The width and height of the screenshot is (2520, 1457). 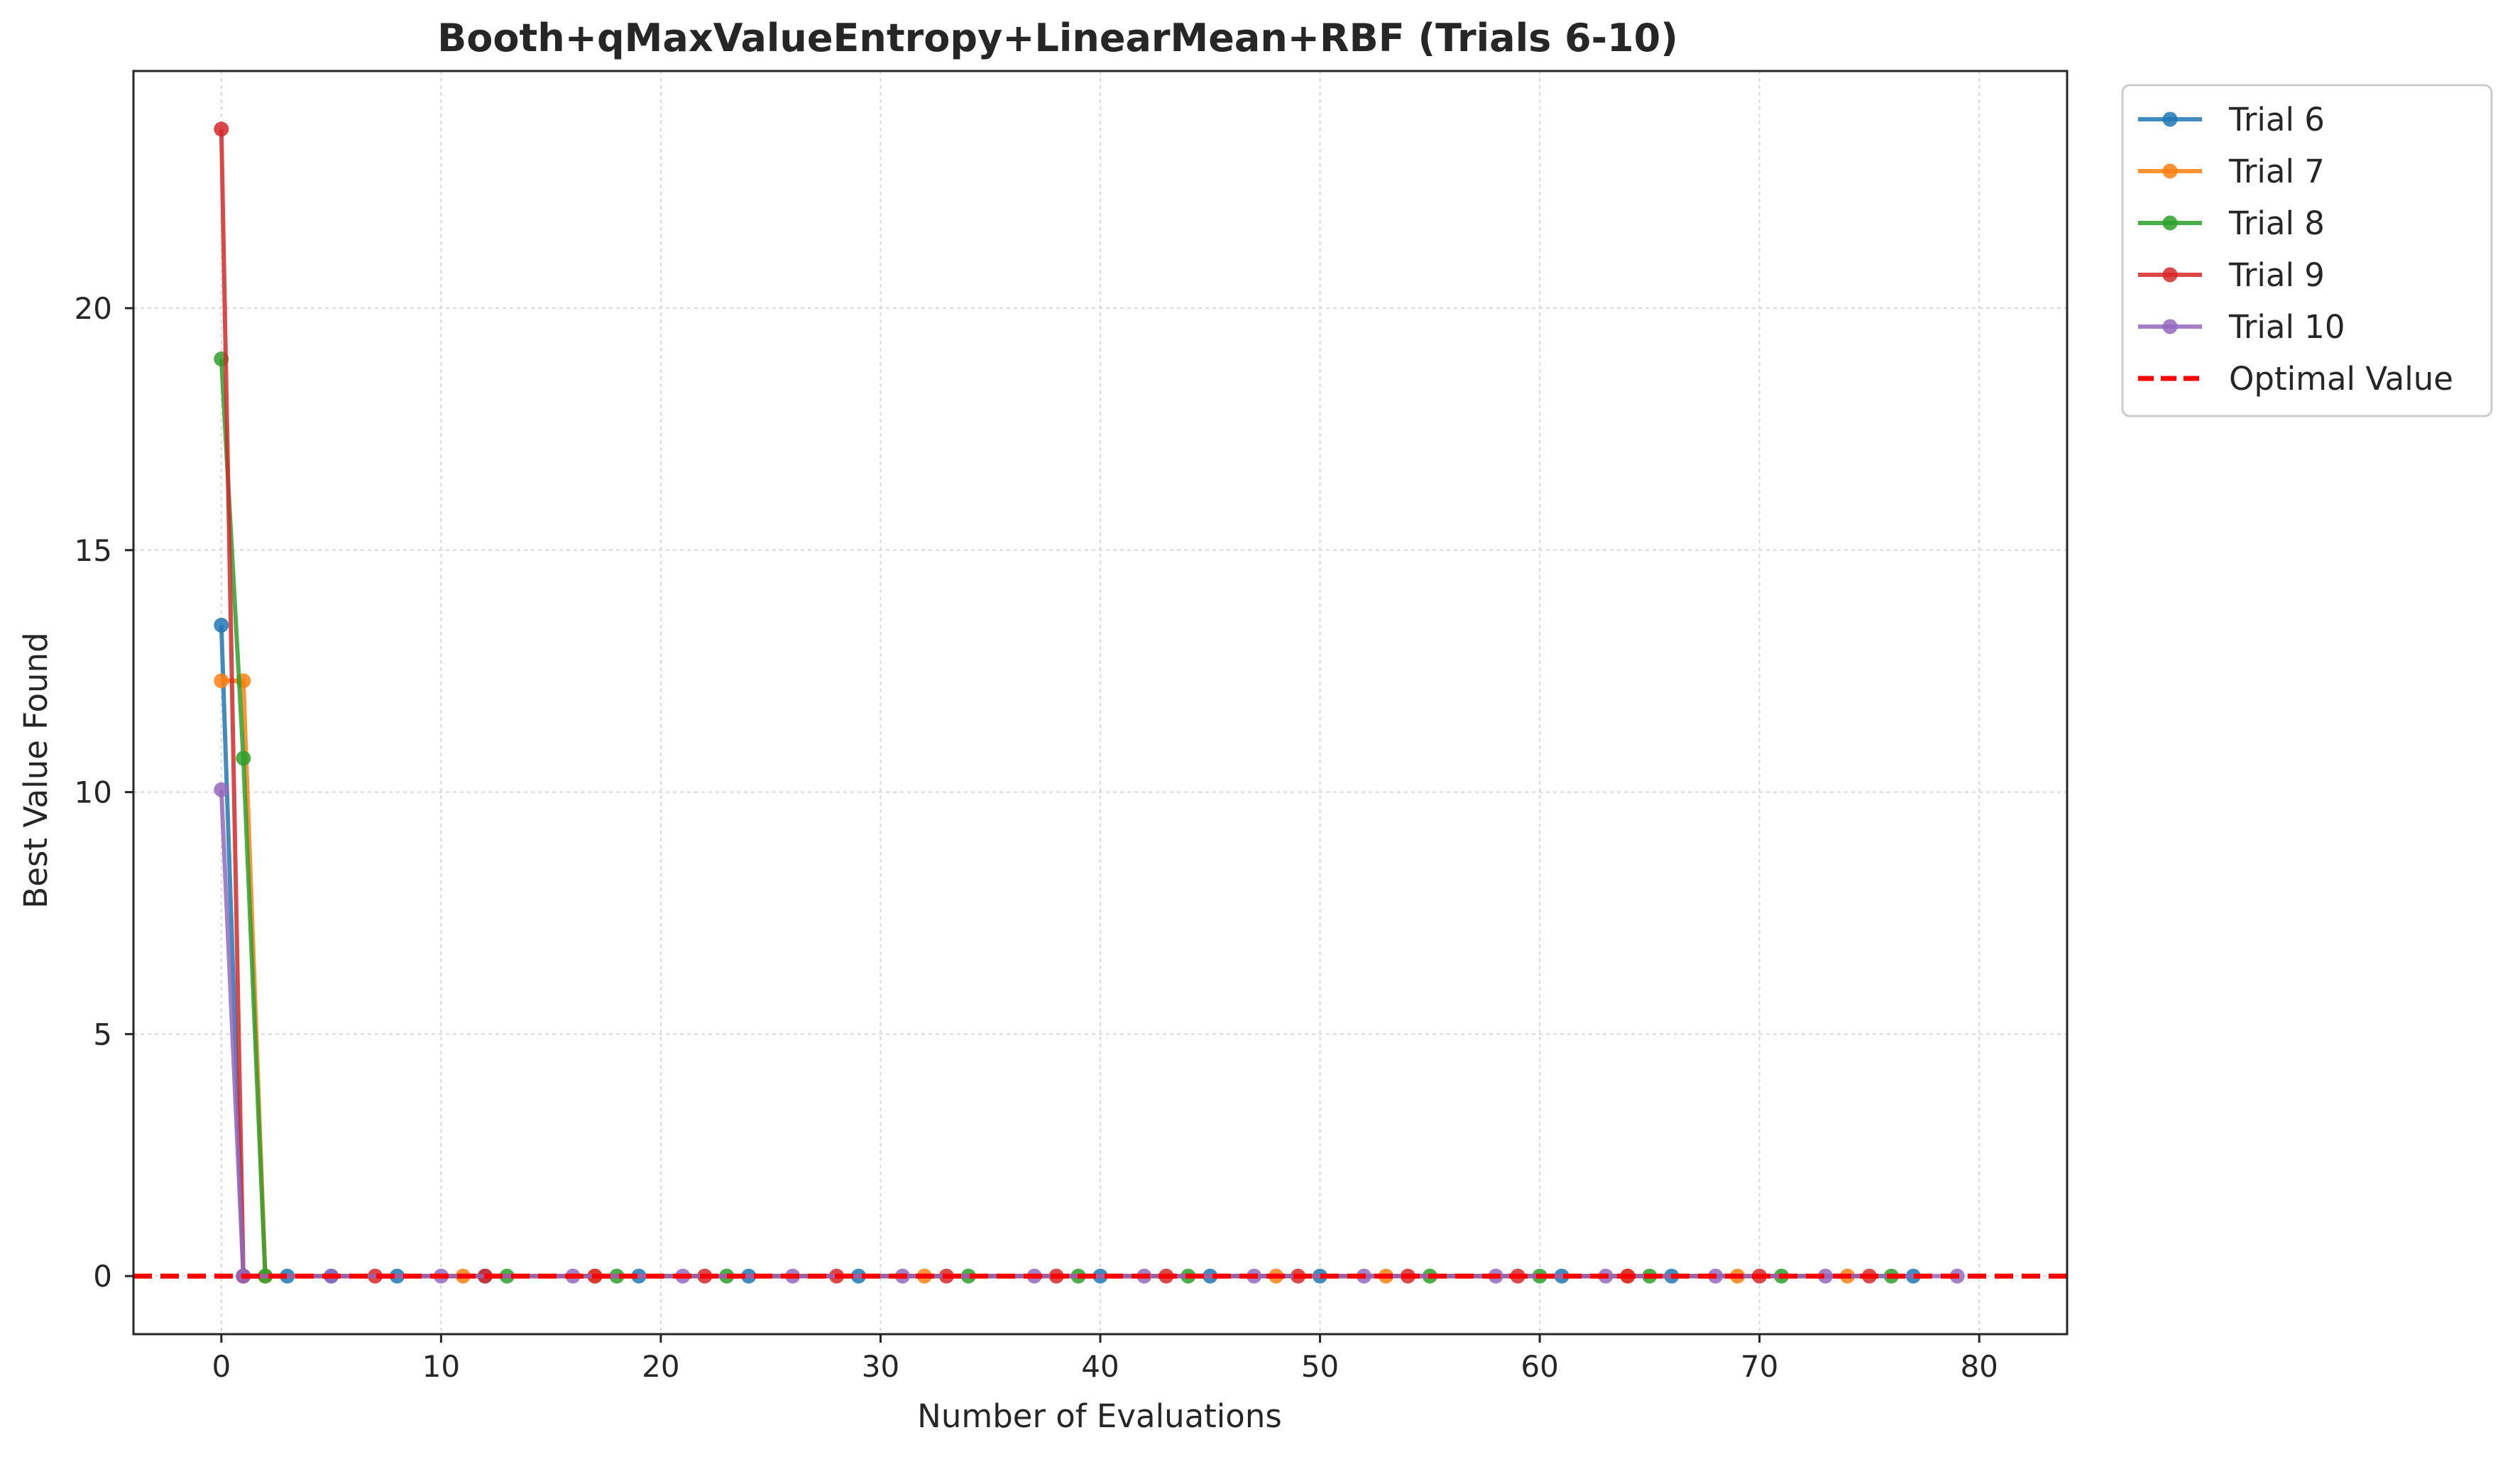 What do you see at coordinates (103, 1276) in the screenshot?
I see `y-tick-label: 0` at bounding box center [103, 1276].